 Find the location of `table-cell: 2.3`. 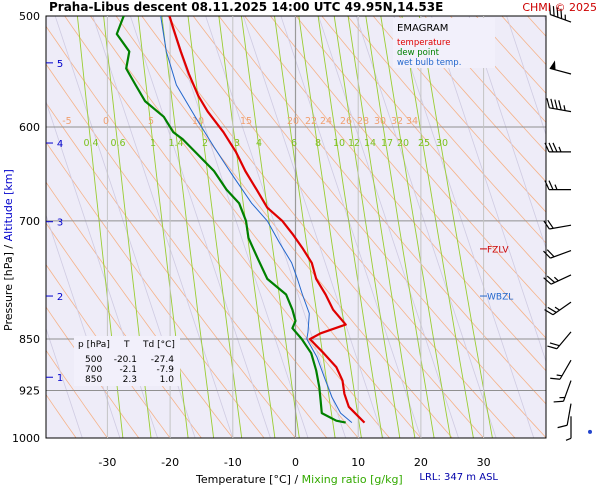

table-cell: 2.3 is located at coordinates (130, 380).